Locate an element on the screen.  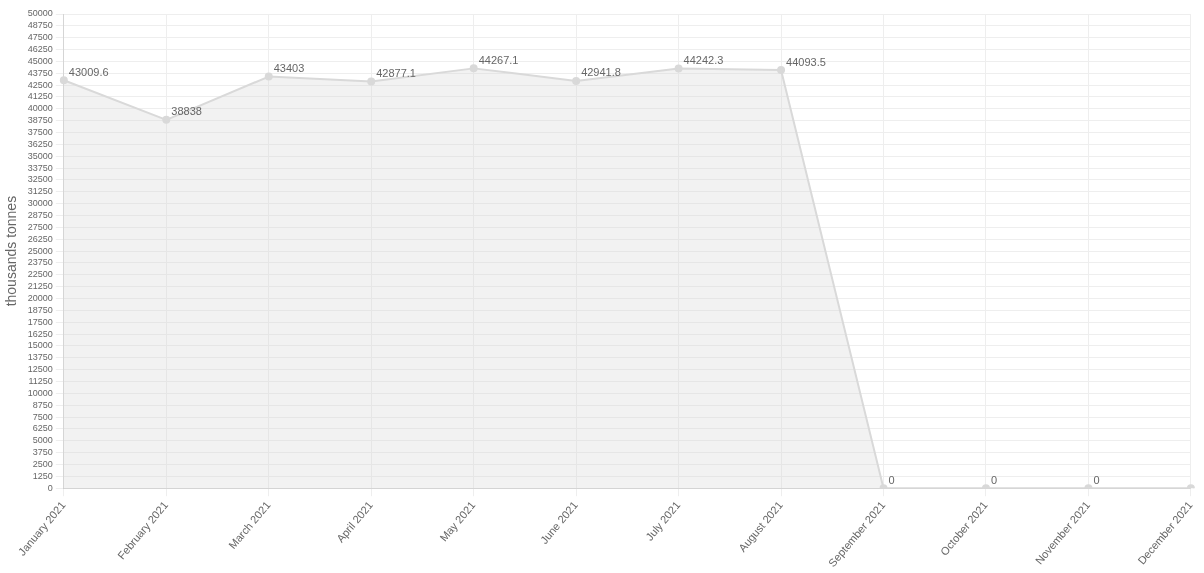
y-tick-label: 7500 is located at coordinates (42, 416).